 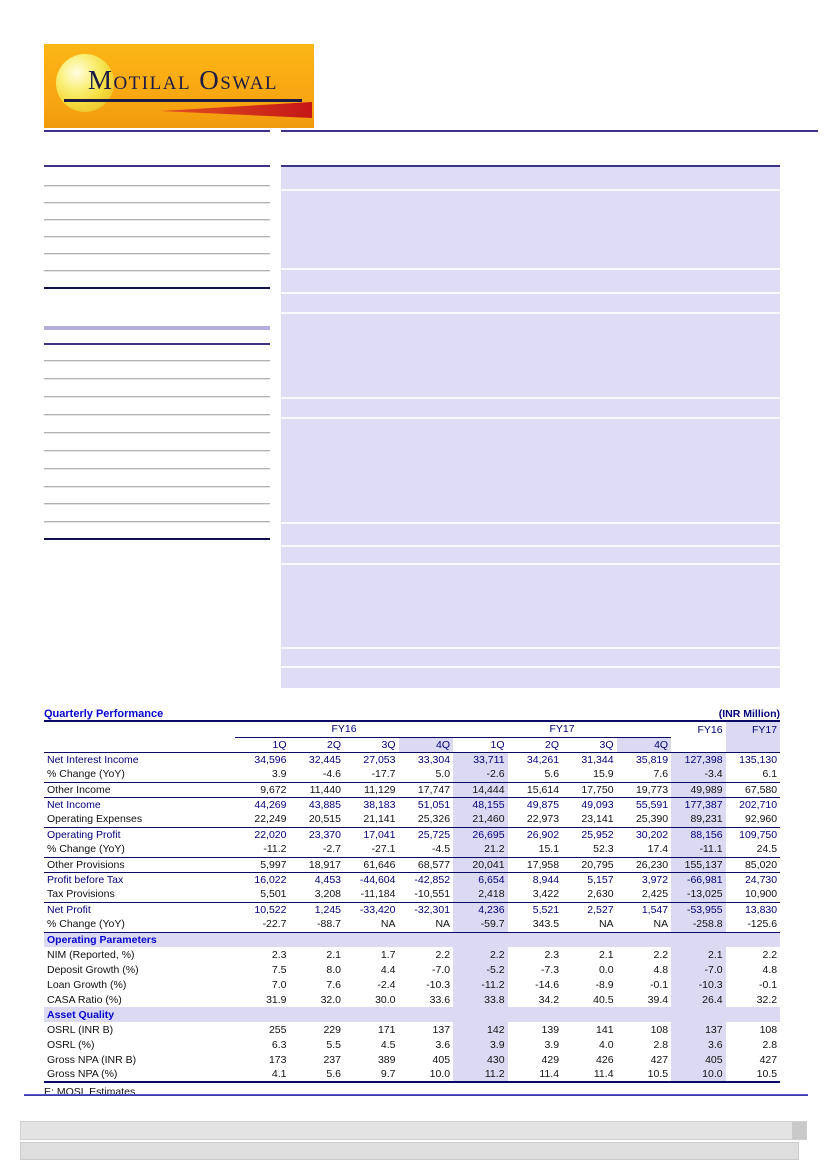 I want to click on row-label: OSRL (INR B), so click(x=80, y=1029).